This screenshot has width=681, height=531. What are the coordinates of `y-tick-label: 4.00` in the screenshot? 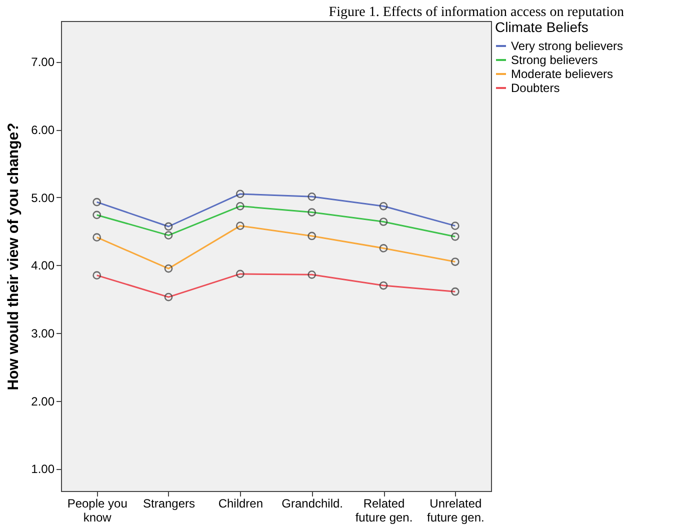 It's located at (43, 265).